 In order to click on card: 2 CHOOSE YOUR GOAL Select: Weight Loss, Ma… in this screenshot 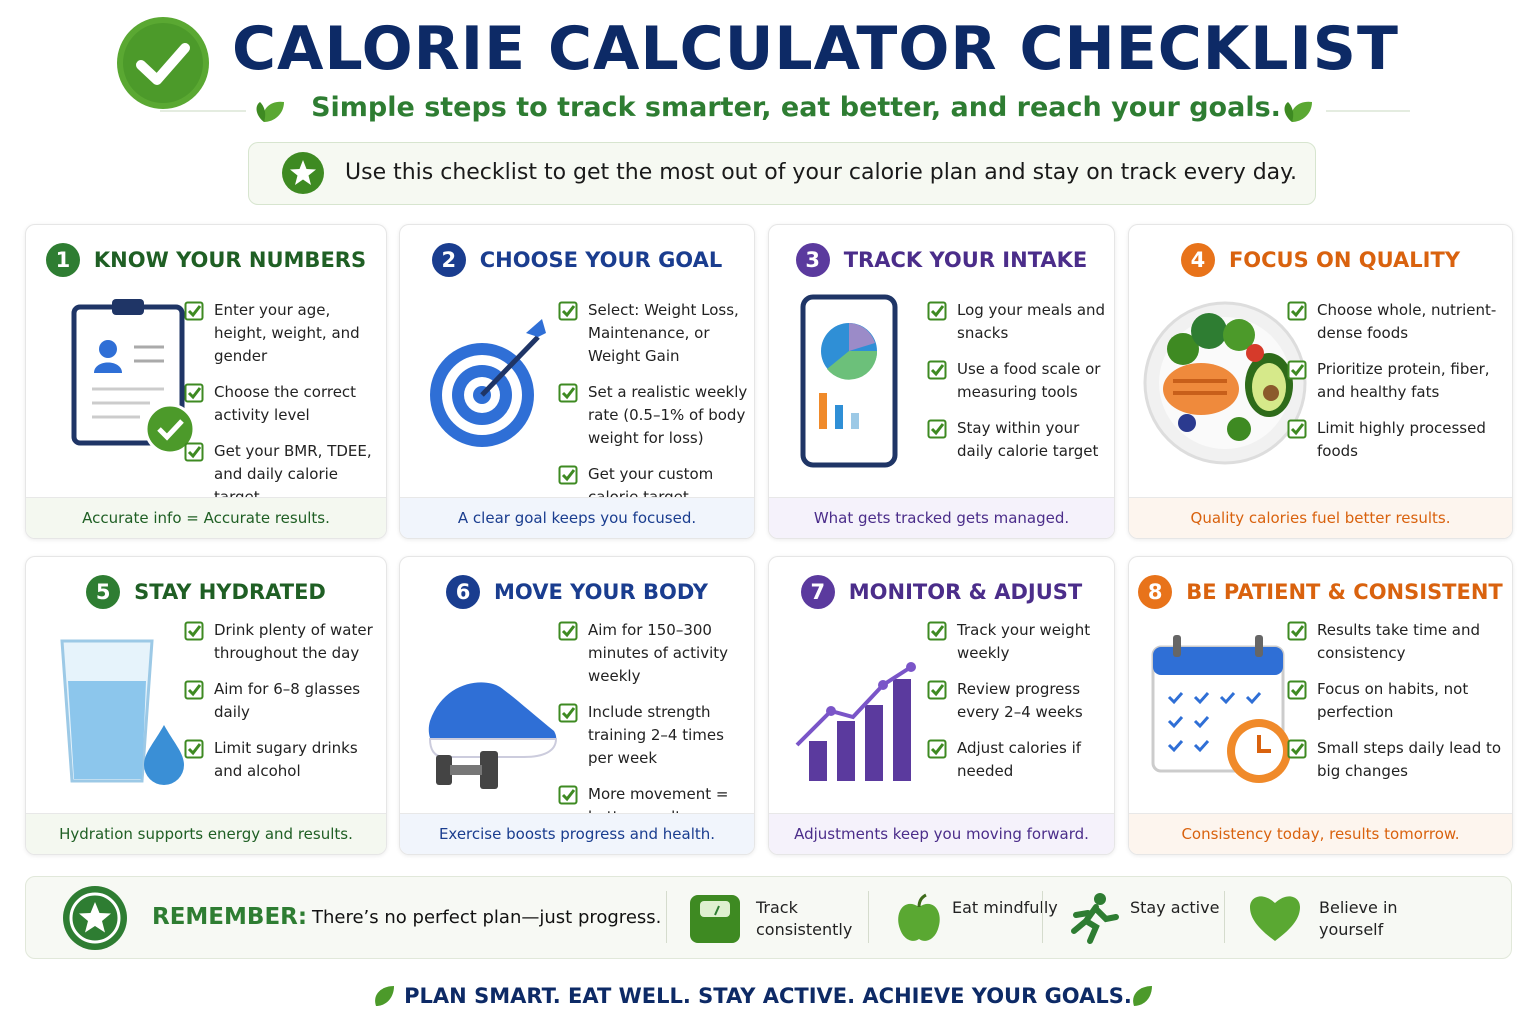, I will do `click(577, 381)`.